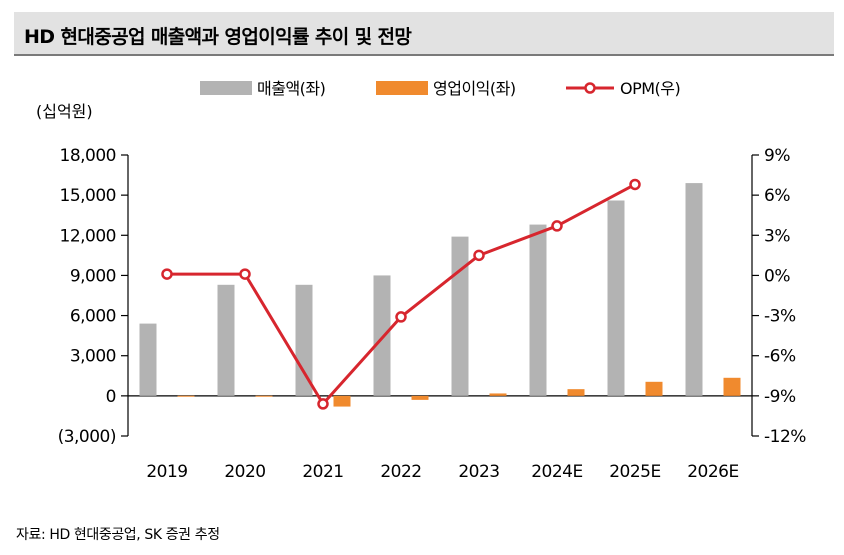 Image resolution: width=844 pixels, height=555 pixels. What do you see at coordinates (93, 357) in the screenshot?
I see `left-tick-label: 3,000` at bounding box center [93, 357].